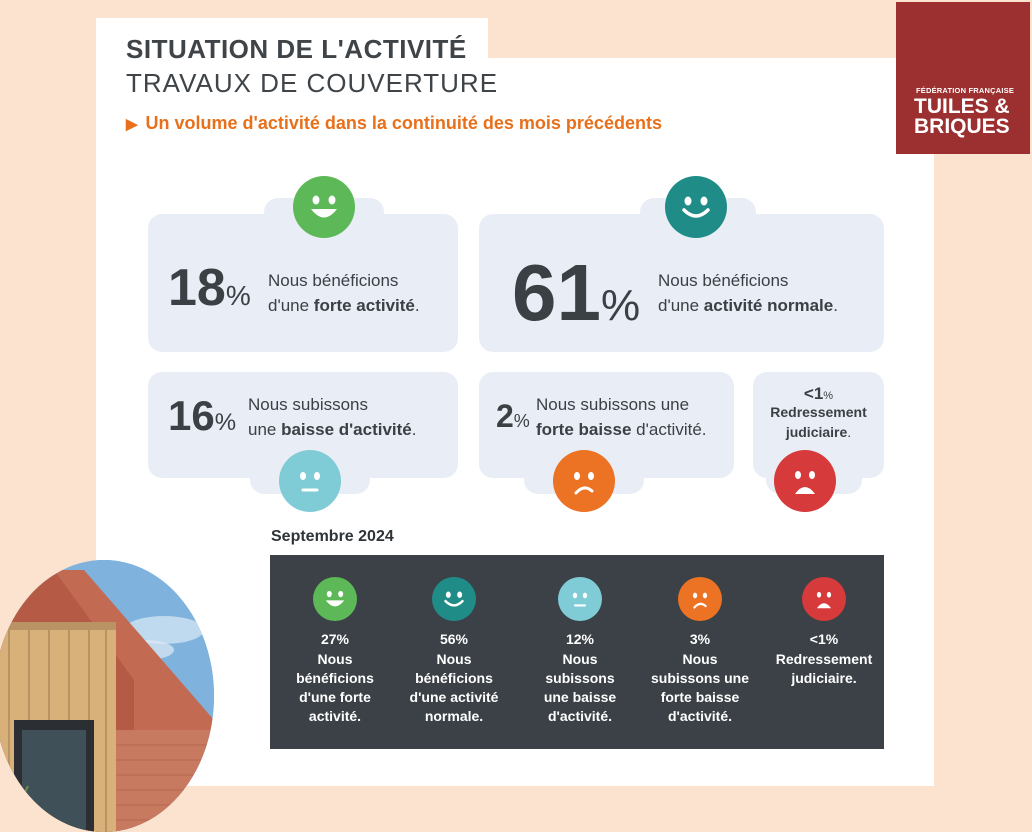 The height and width of the screenshot is (832, 1032). What do you see at coordinates (613, 404) in the screenshot?
I see `stat-desc-line1: Nous subissons une` at bounding box center [613, 404].